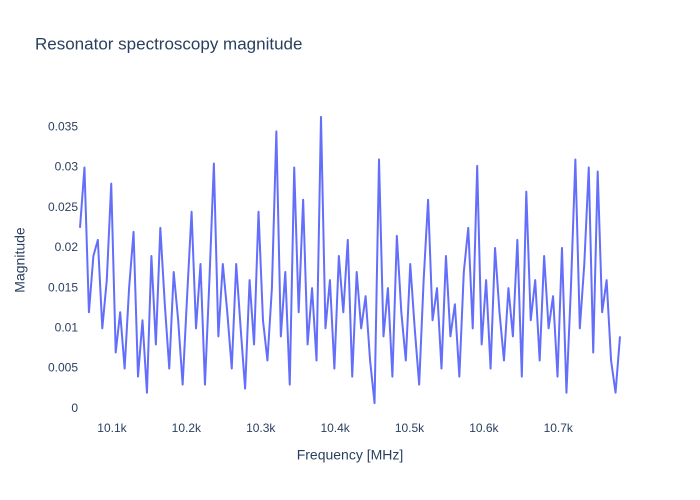 Image resolution: width=700 pixels, height=500 pixels. What do you see at coordinates (187, 428) in the screenshot?
I see `x-tick-label: 10.2k` at bounding box center [187, 428].